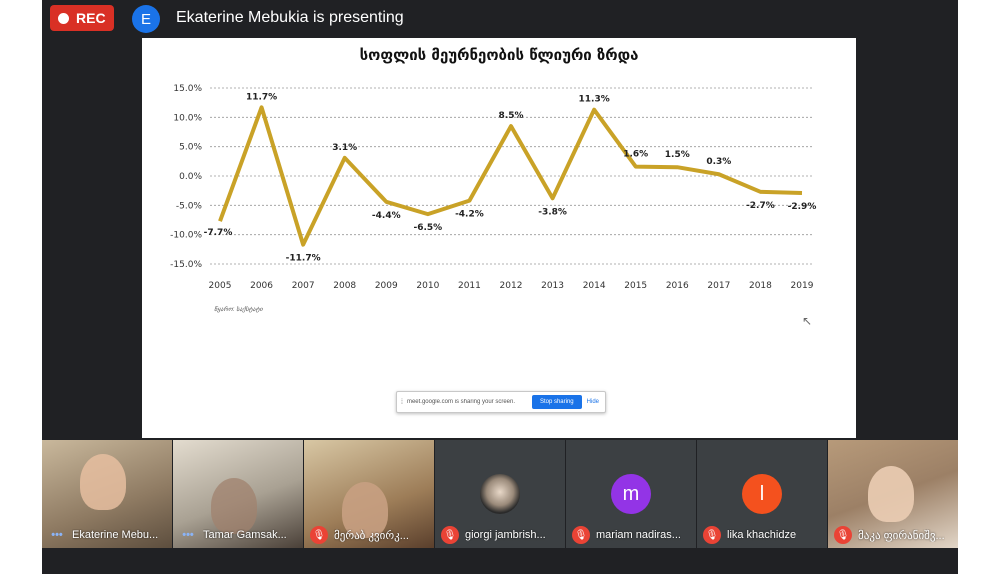  What do you see at coordinates (386, 286) in the screenshot?
I see `x-tick-label: 2009` at bounding box center [386, 286].